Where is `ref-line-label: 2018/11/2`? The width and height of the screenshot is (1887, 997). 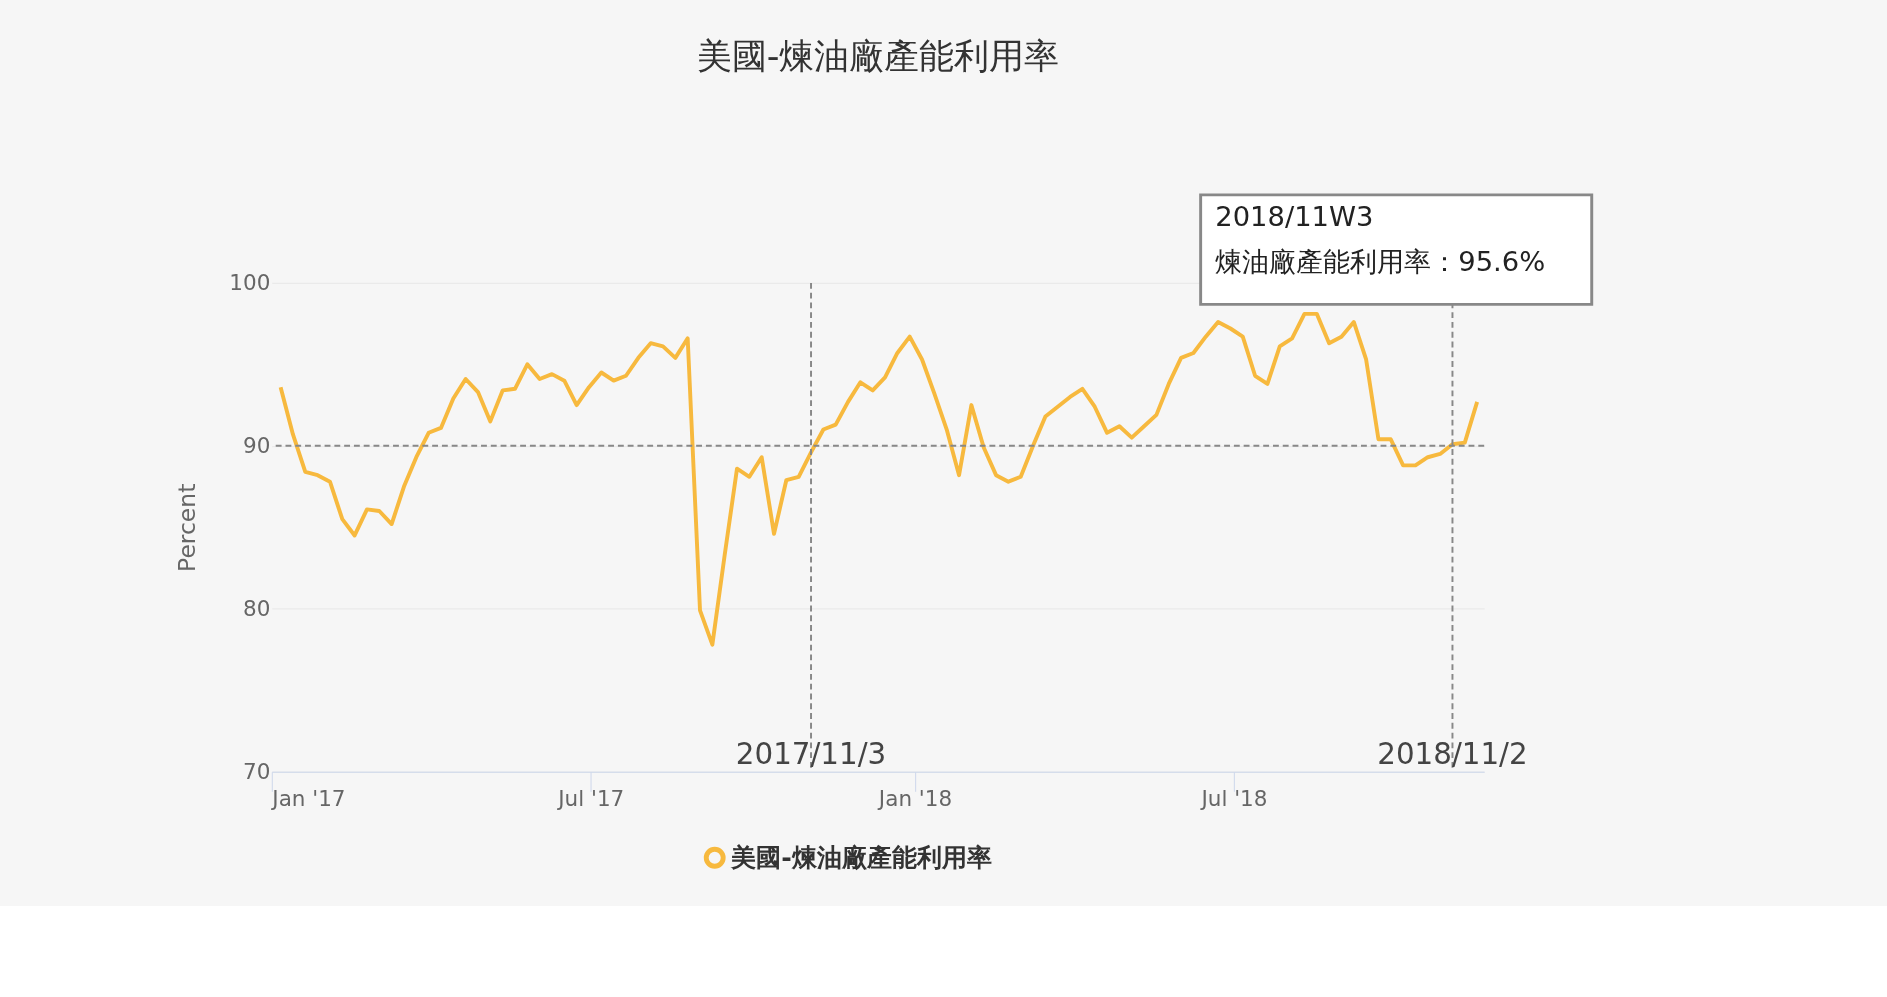 ref-line-label: 2018/11/2 is located at coordinates (1452, 753).